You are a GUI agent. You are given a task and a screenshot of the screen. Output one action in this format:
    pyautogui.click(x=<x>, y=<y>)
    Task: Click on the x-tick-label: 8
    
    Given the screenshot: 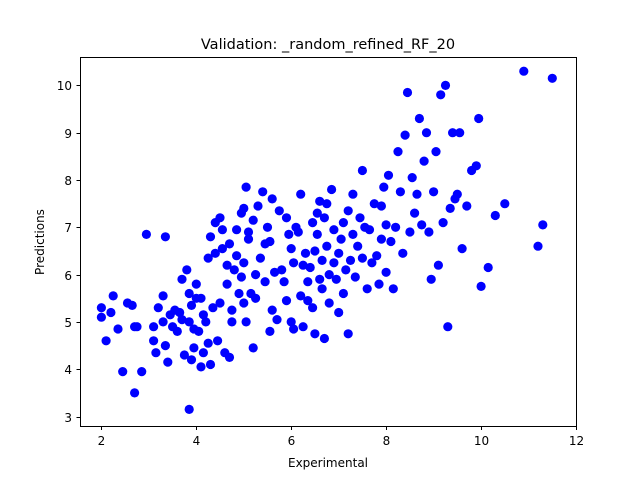 What is the action you would take?
    pyautogui.click(x=387, y=441)
    